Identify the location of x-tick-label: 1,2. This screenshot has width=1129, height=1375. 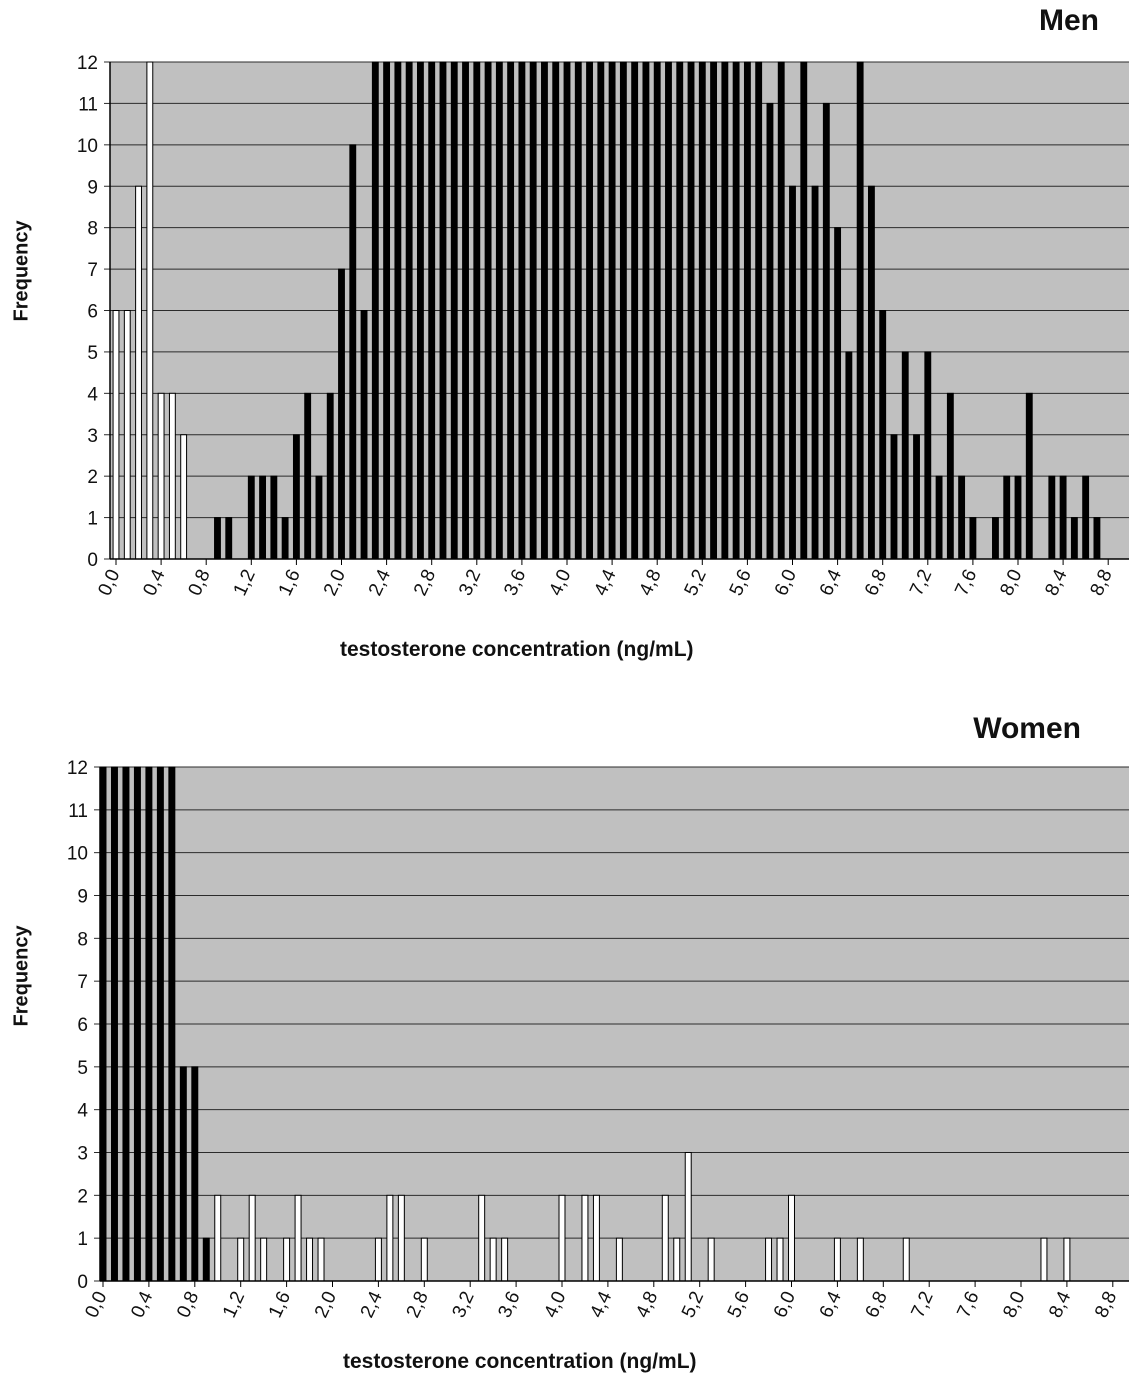
(234, 1304).